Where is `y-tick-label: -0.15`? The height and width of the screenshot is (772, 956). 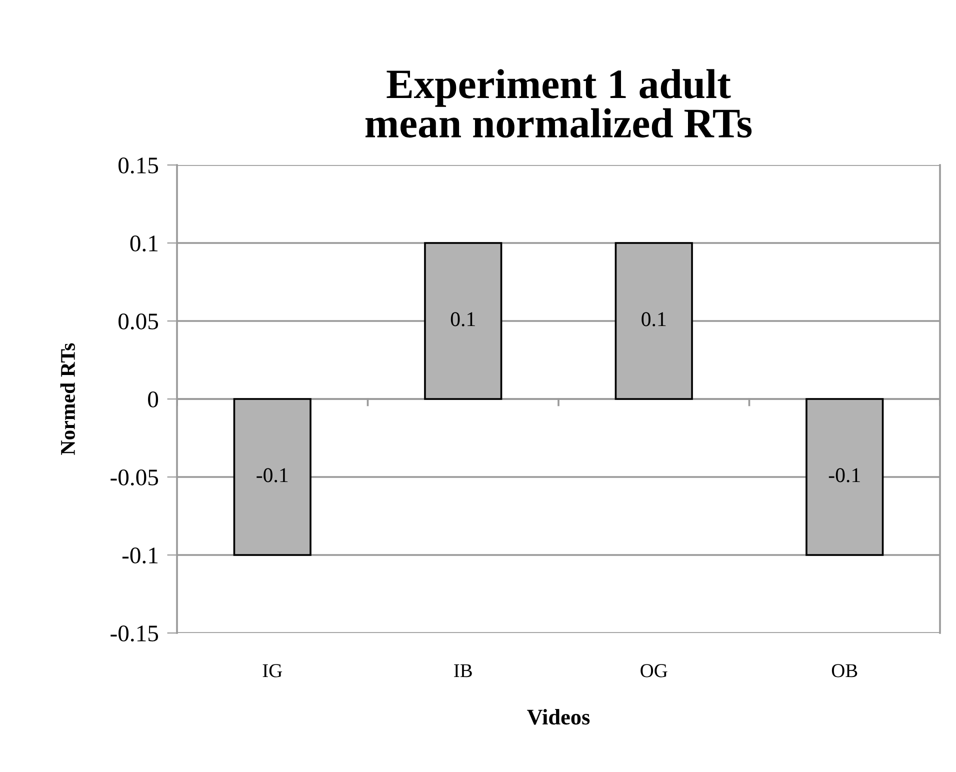
y-tick-label: -0.15 is located at coordinates (134, 633).